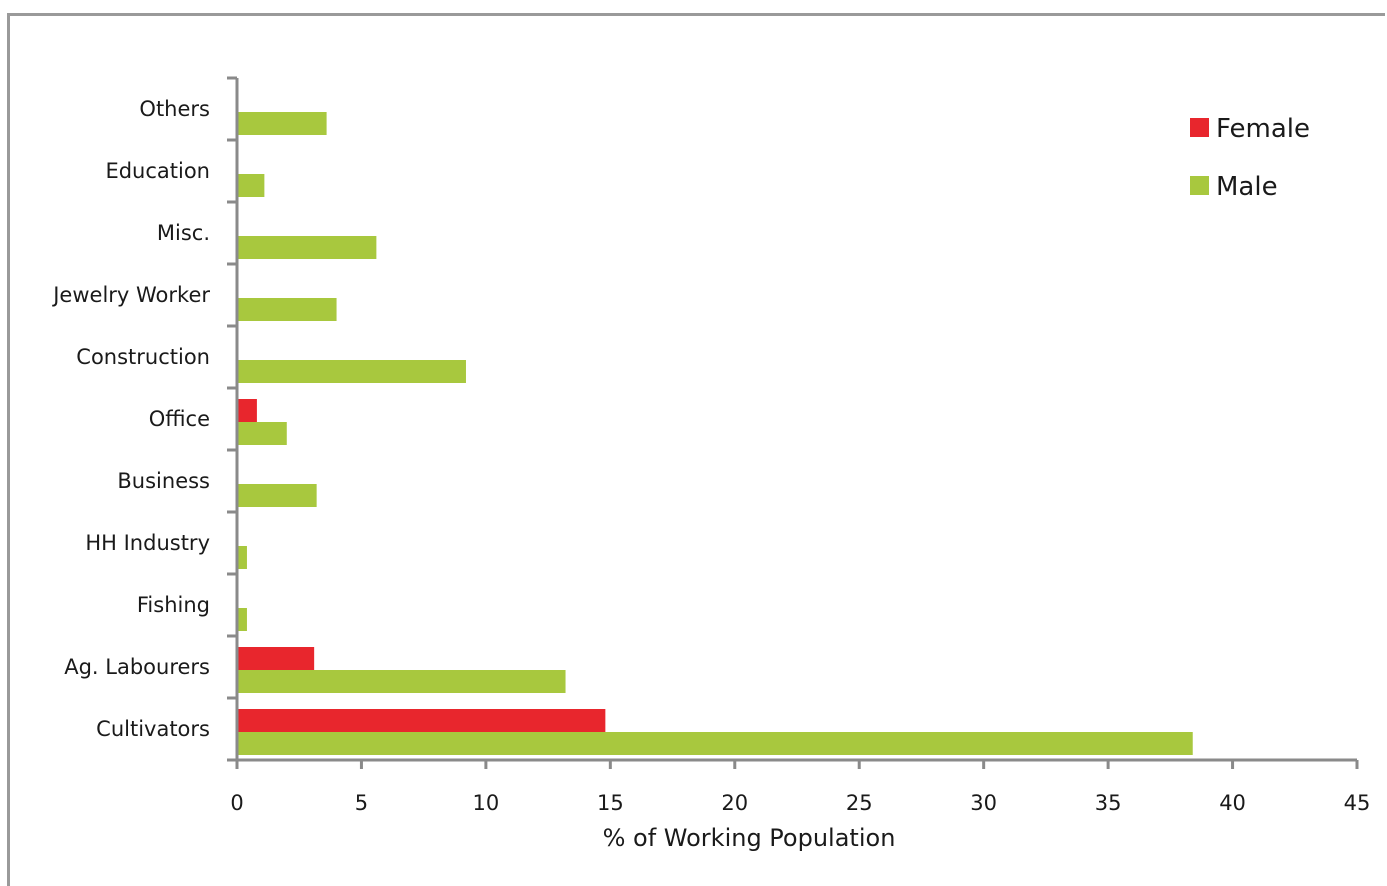 The image size is (1387, 886). I want to click on bar-male-cultivators, so click(715, 743).